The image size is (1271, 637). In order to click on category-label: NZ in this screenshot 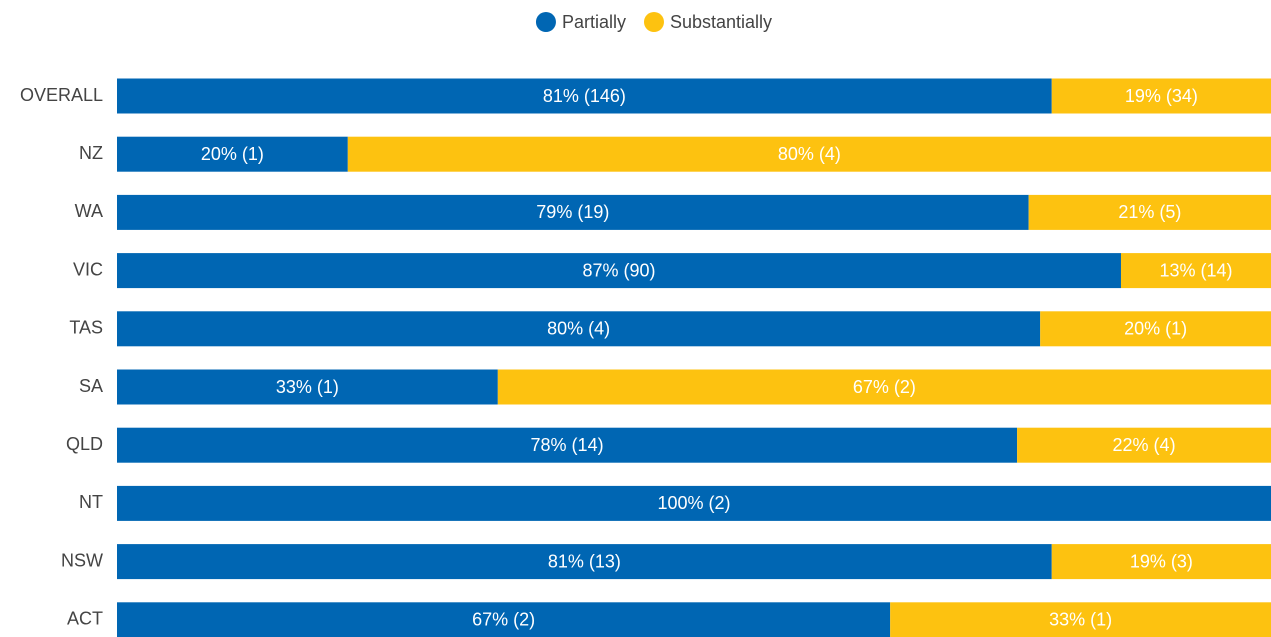, I will do `click(91, 153)`.